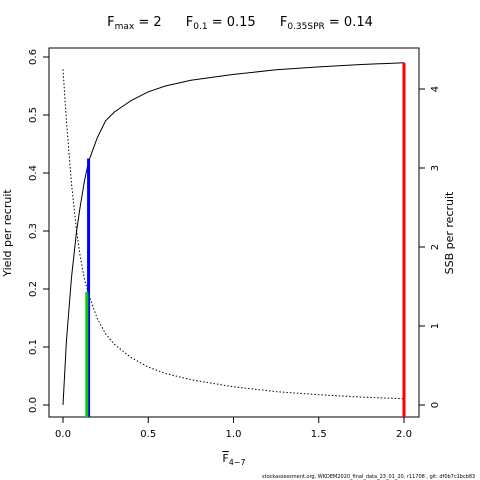  I want to click on chart-title: Fmax = 2 F0.1 = 0.15 F0.35SPR = 0.14, so click(240, 23).